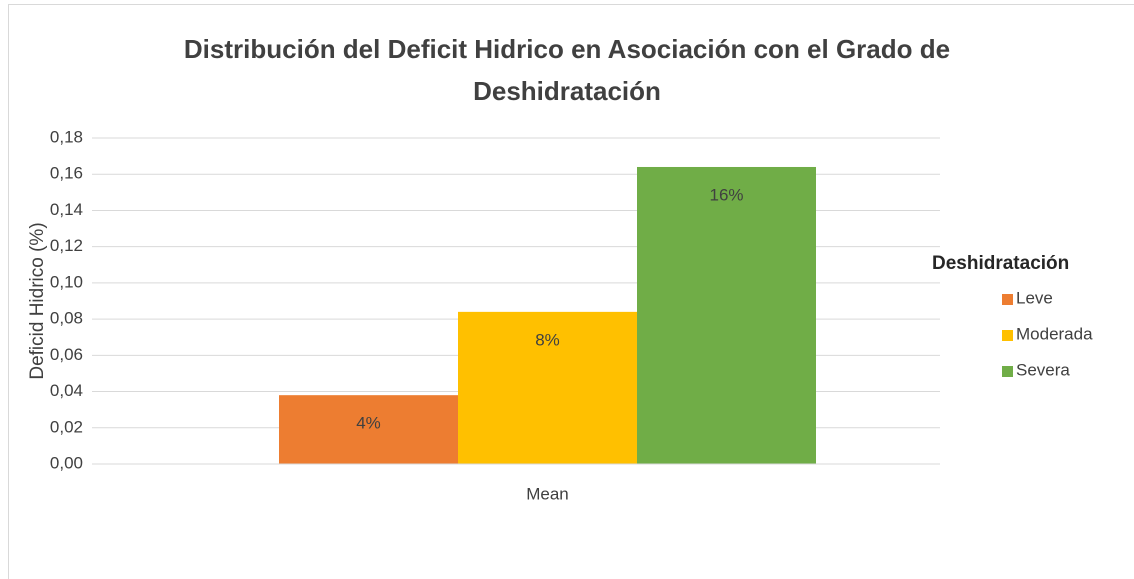 The height and width of the screenshot is (579, 1134). What do you see at coordinates (66, 173) in the screenshot?
I see `y-tick-label: 0,16` at bounding box center [66, 173].